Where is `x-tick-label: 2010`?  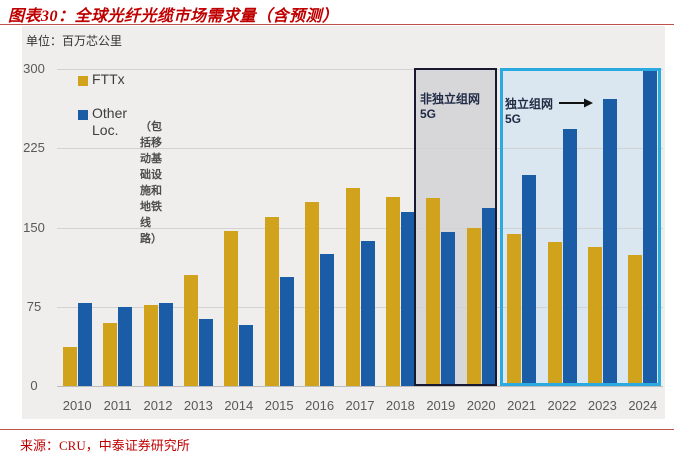 x-tick-label: 2010 is located at coordinates (77, 405).